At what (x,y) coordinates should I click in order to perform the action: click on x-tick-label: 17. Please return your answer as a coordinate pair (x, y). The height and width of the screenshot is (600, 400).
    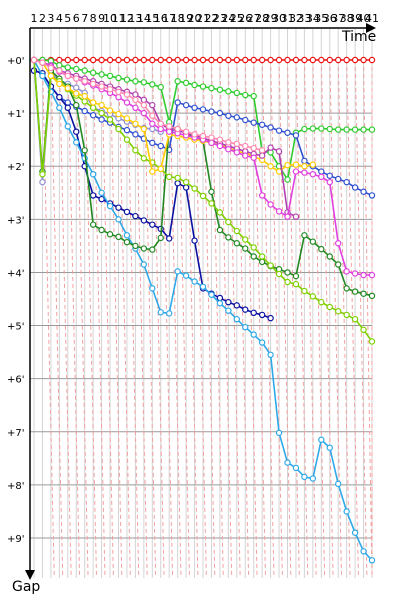
    Looking at the image, I should click on (169, 18).